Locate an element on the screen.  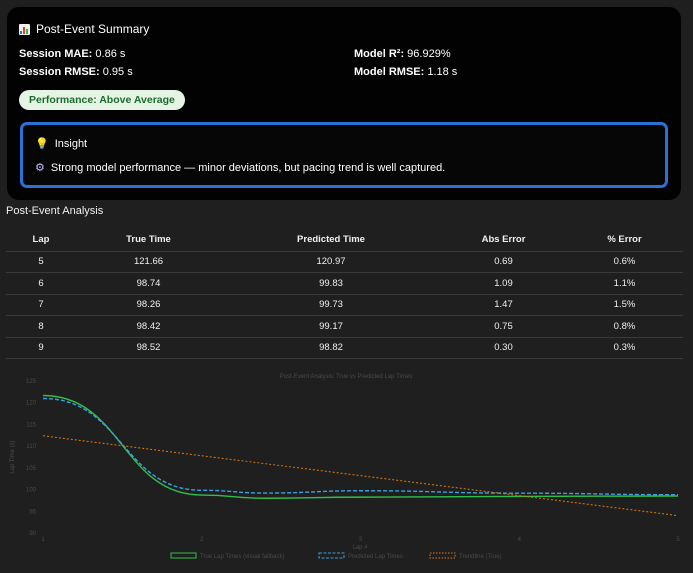
table-cell: 9 is located at coordinates (41, 348).